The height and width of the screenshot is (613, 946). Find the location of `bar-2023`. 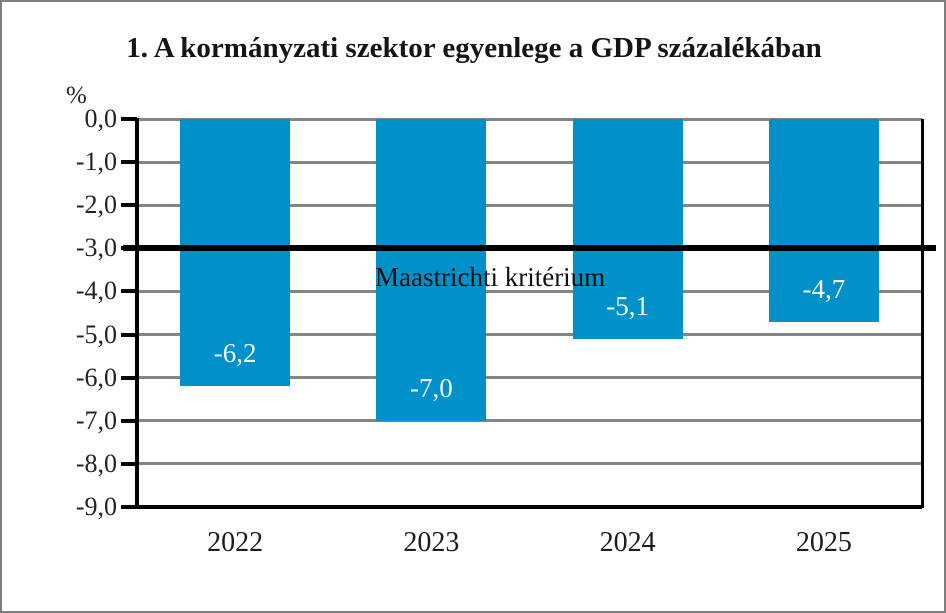

bar-2023 is located at coordinates (431, 270).